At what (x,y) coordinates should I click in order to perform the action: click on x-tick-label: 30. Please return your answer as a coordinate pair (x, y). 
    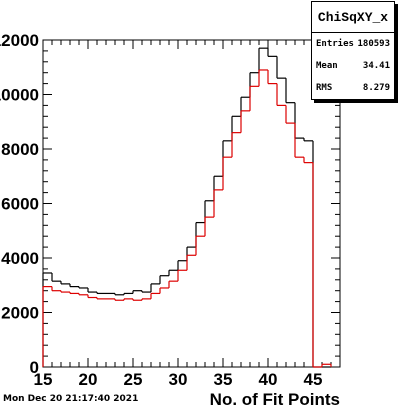
    Looking at the image, I should click on (178, 379).